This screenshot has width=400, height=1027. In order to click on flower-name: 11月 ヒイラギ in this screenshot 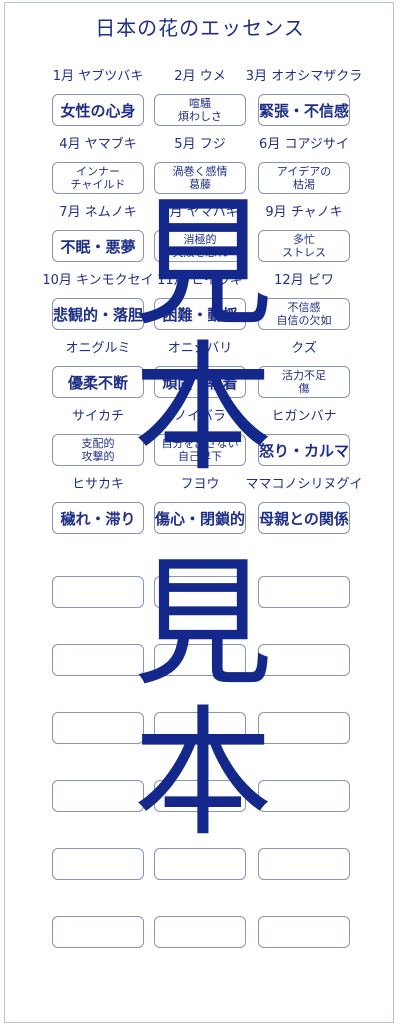, I will do `click(200, 280)`.